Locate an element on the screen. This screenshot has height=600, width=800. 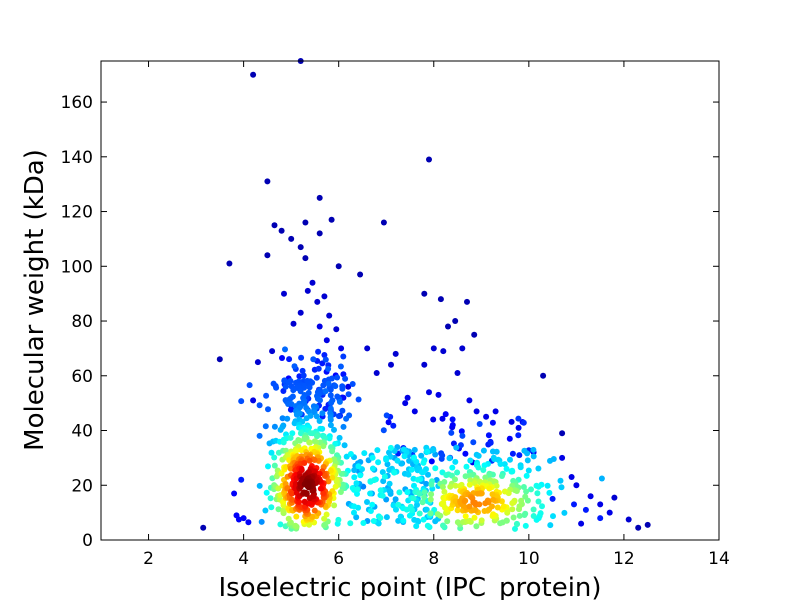
y-tick-label: 0 is located at coordinates (87, 541).